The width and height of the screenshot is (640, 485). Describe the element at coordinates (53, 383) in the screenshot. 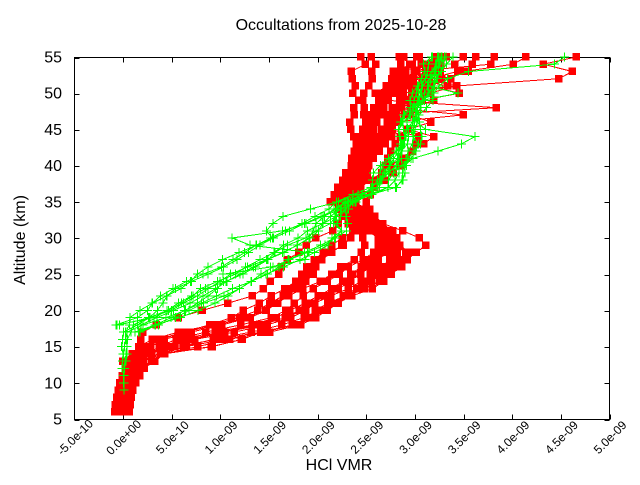

I see `svg-text: 10` at that location.